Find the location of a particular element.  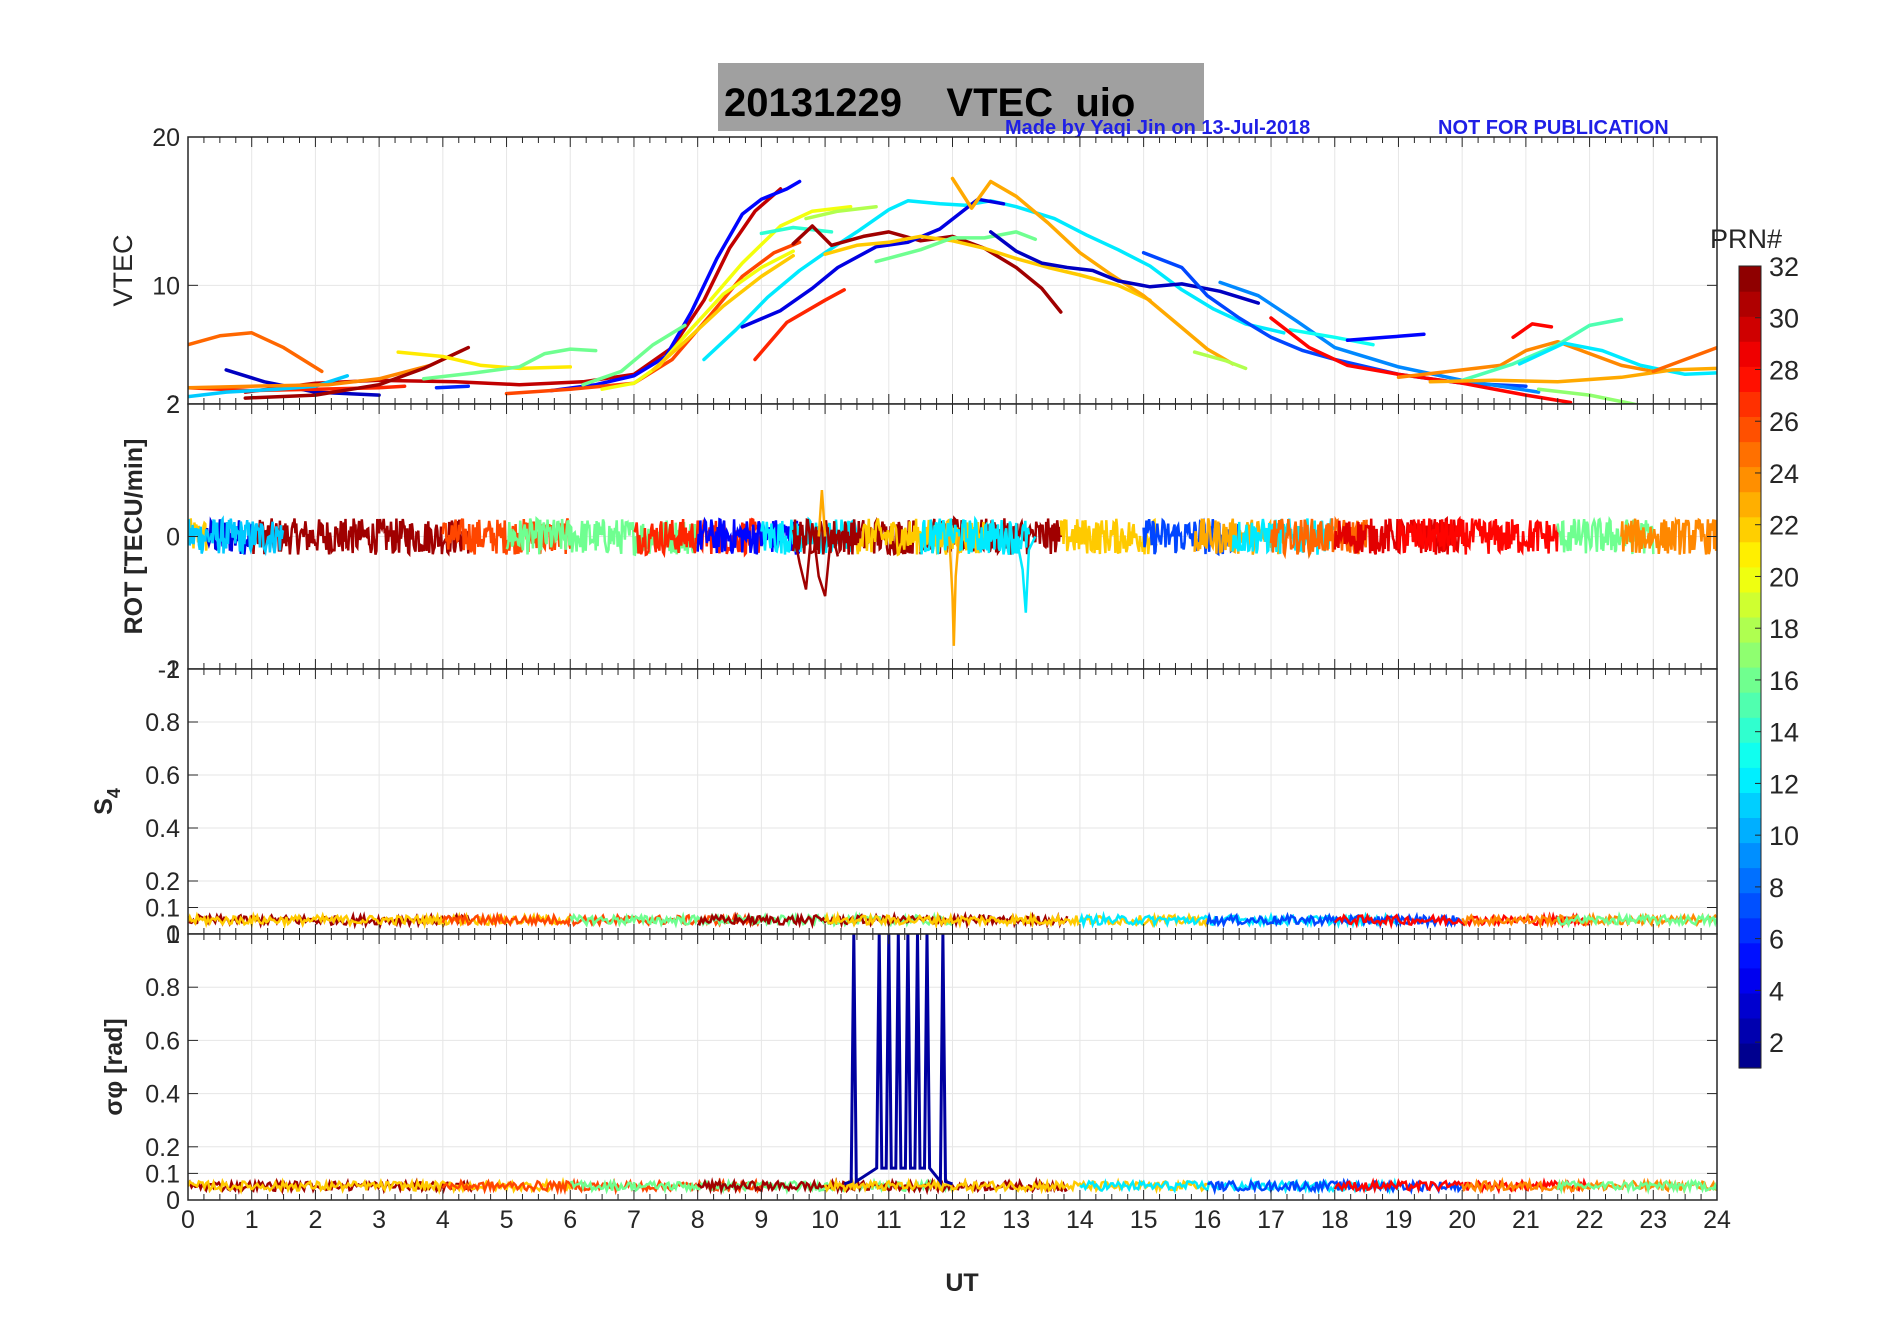

x-tick-label-22: 22 is located at coordinates (1590, 1220).